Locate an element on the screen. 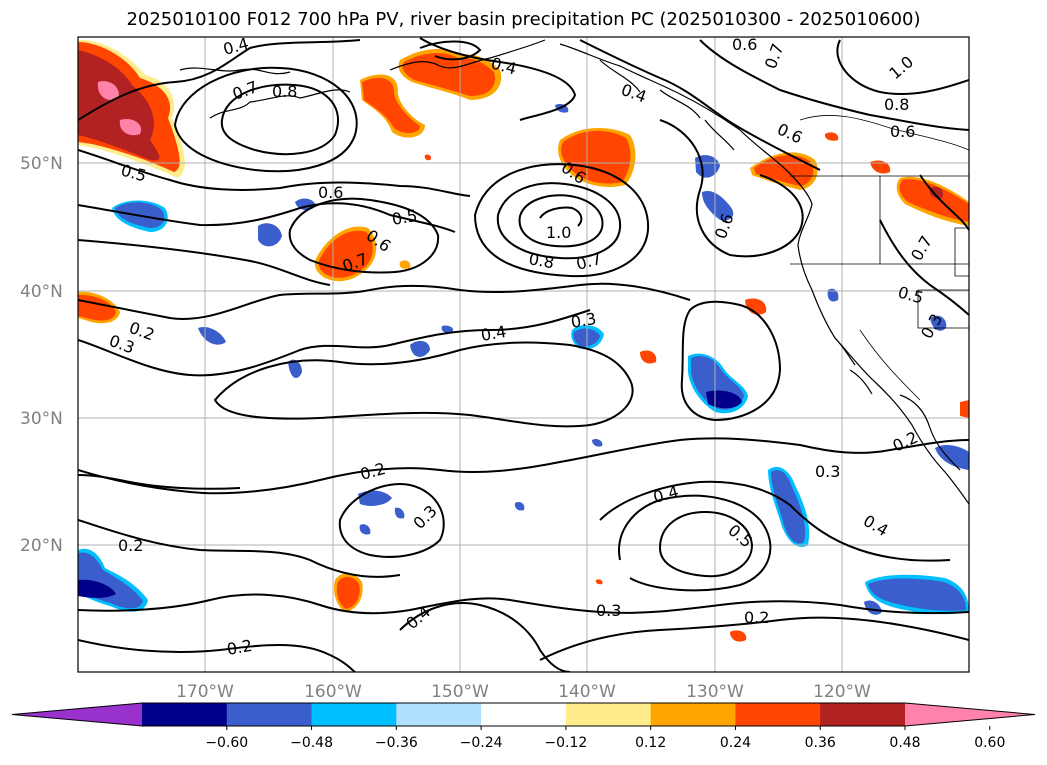  colorbar-extend-high is located at coordinates (970, 714).